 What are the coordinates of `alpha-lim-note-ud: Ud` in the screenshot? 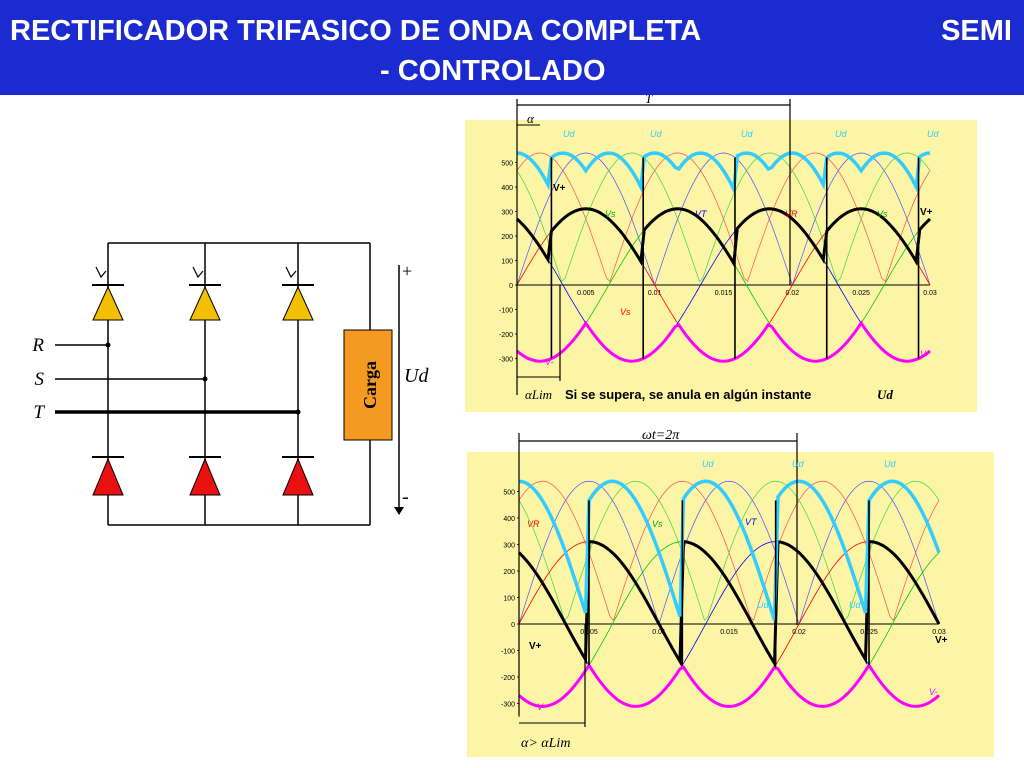 It's located at (885, 394).